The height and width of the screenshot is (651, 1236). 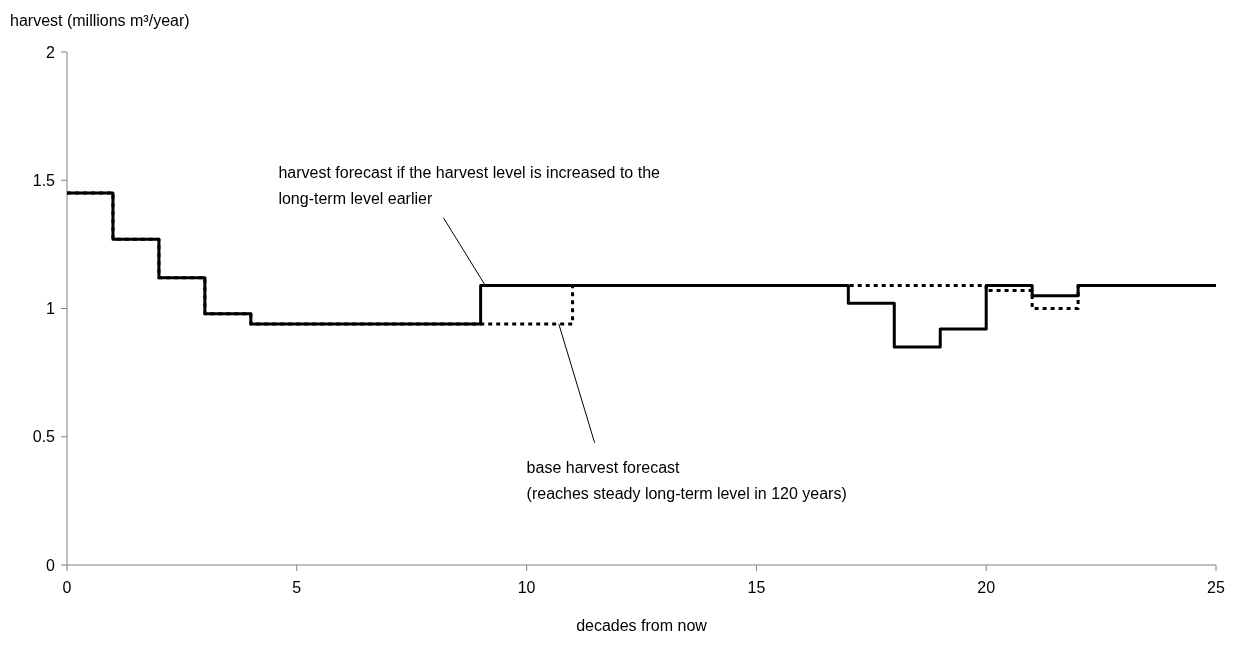 What do you see at coordinates (51, 52) in the screenshot?
I see `y-tick-label: 2` at bounding box center [51, 52].